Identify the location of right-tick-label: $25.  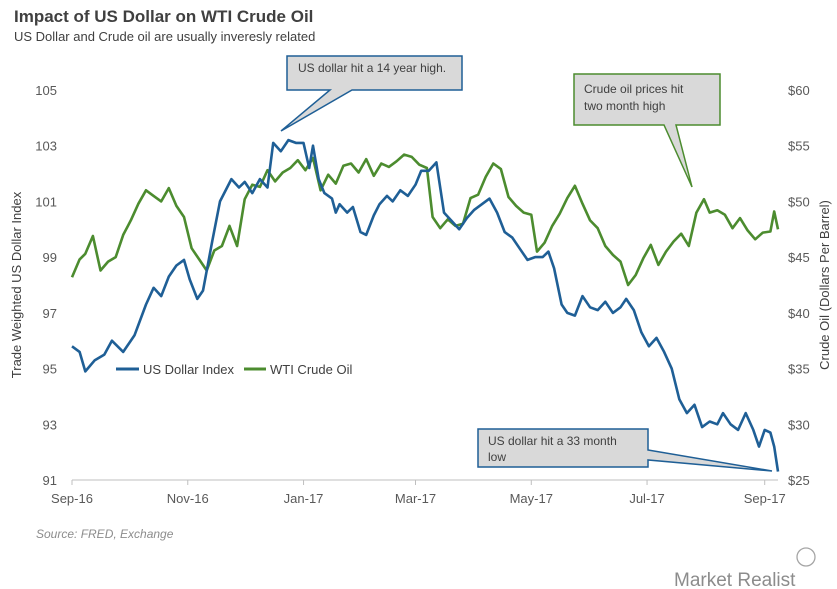
(799, 480).